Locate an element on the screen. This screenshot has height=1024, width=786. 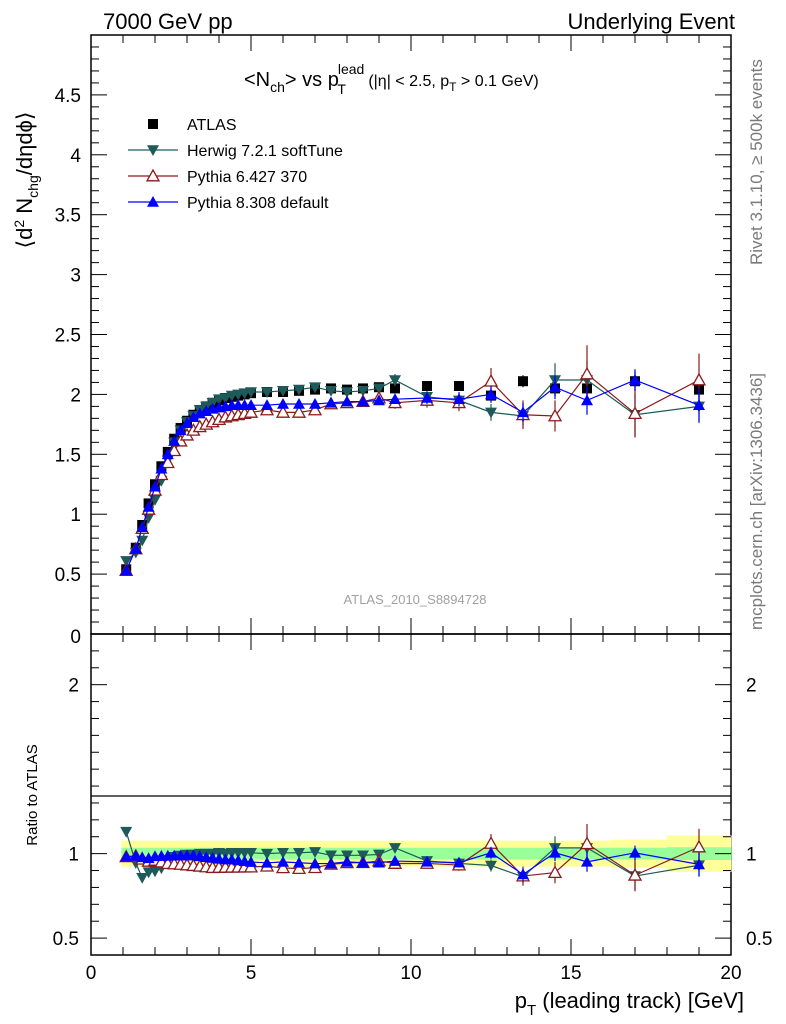
analysis-watermark: ATLAS_2010_S8894728 is located at coordinates (415, 599).